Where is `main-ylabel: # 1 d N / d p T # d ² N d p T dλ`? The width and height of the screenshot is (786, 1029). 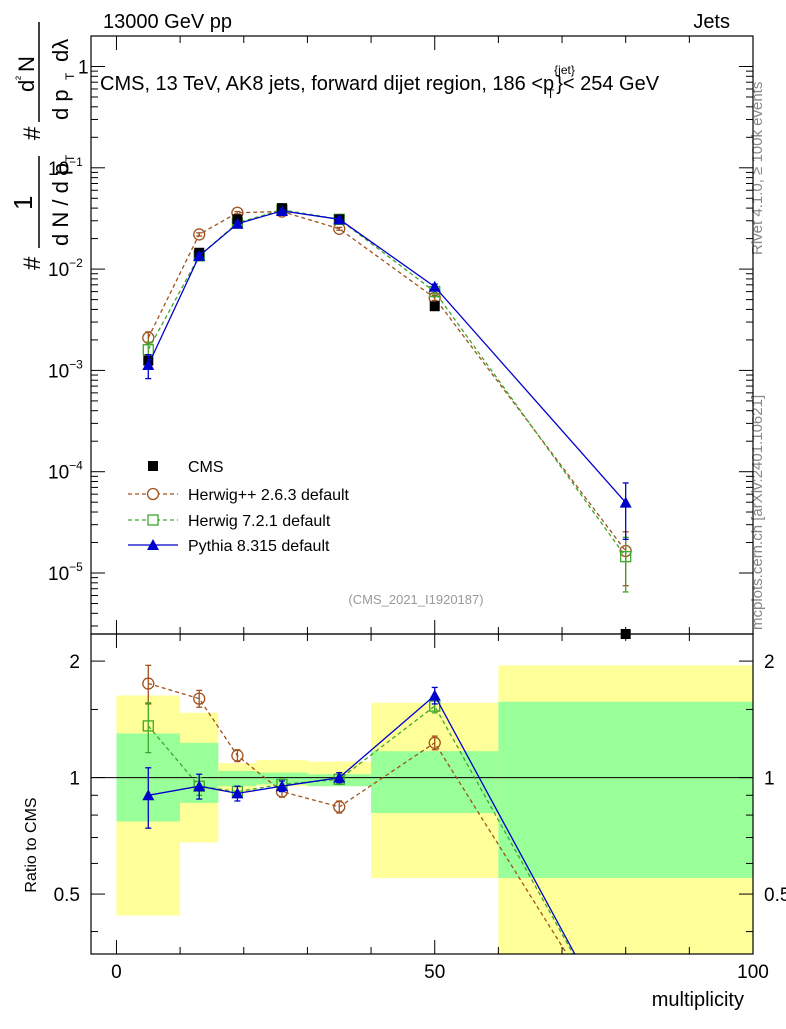 main-ylabel: # 1 d N / d p T # d ² N d p T dλ is located at coordinates (42, 146).